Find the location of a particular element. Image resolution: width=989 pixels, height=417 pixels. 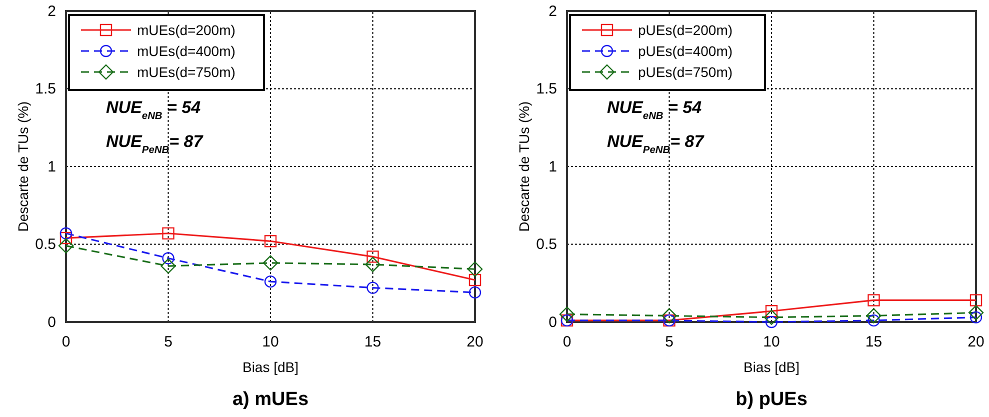

text: a) mUEs is located at coordinates (270, 399).